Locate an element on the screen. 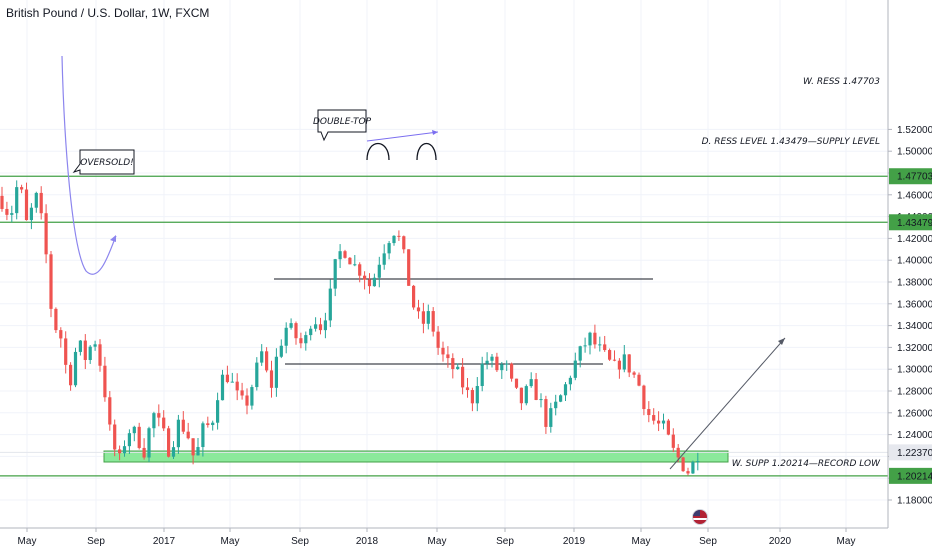 The width and height of the screenshot is (932, 550). y-tick-label: 1.40000 is located at coordinates (914, 261).